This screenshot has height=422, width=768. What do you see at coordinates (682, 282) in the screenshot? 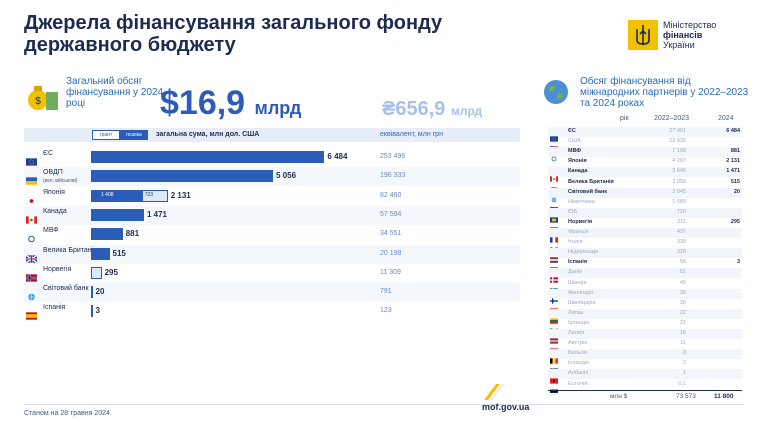
I see `value-2022-2023: 49` at bounding box center [682, 282].